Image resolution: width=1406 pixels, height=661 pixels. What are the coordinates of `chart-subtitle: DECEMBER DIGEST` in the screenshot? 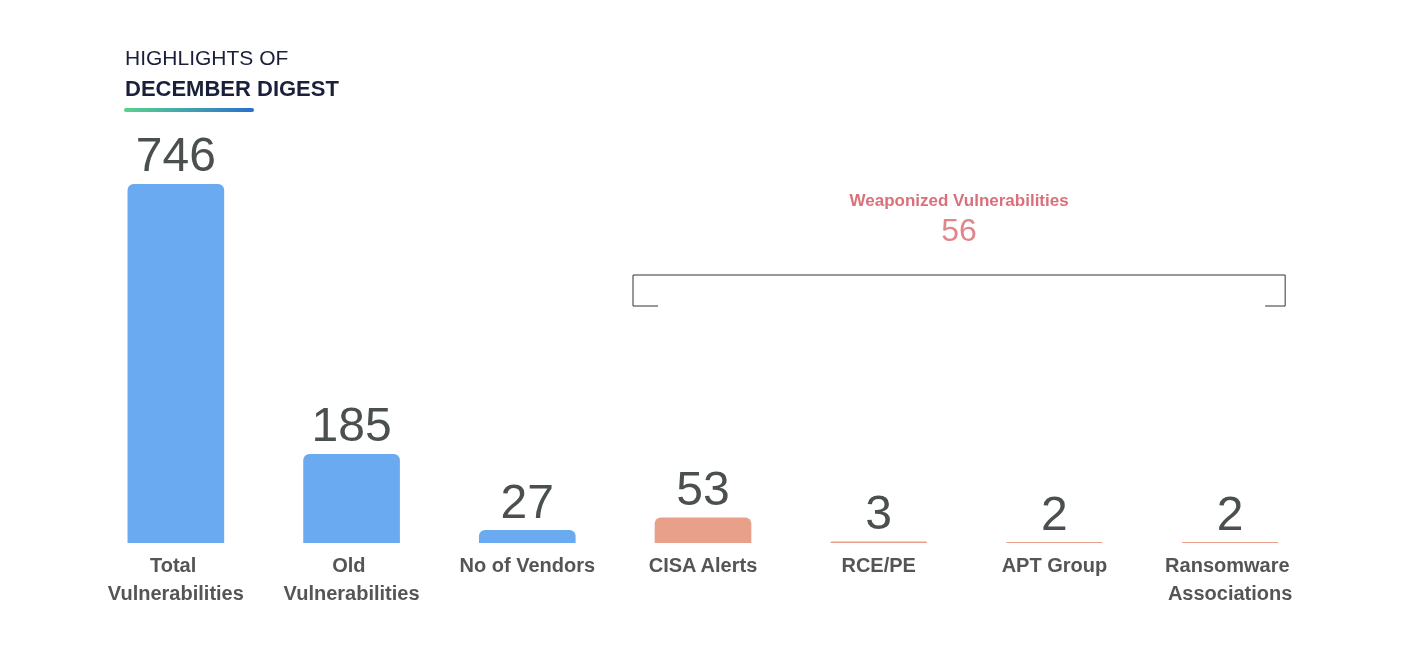 It's located at (232, 88).